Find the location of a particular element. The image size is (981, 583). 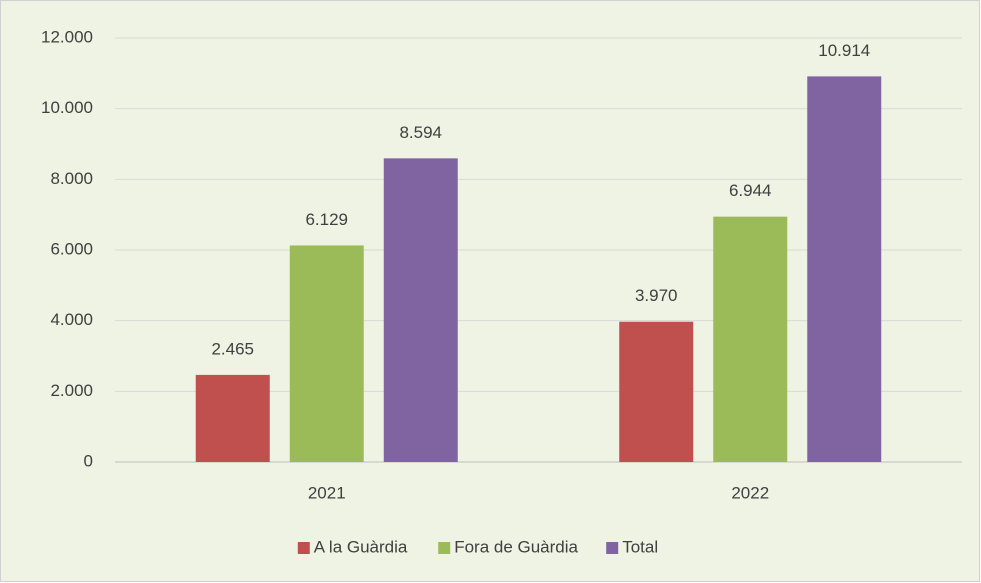

value-label: 3.970 is located at coordinates (656, 295).